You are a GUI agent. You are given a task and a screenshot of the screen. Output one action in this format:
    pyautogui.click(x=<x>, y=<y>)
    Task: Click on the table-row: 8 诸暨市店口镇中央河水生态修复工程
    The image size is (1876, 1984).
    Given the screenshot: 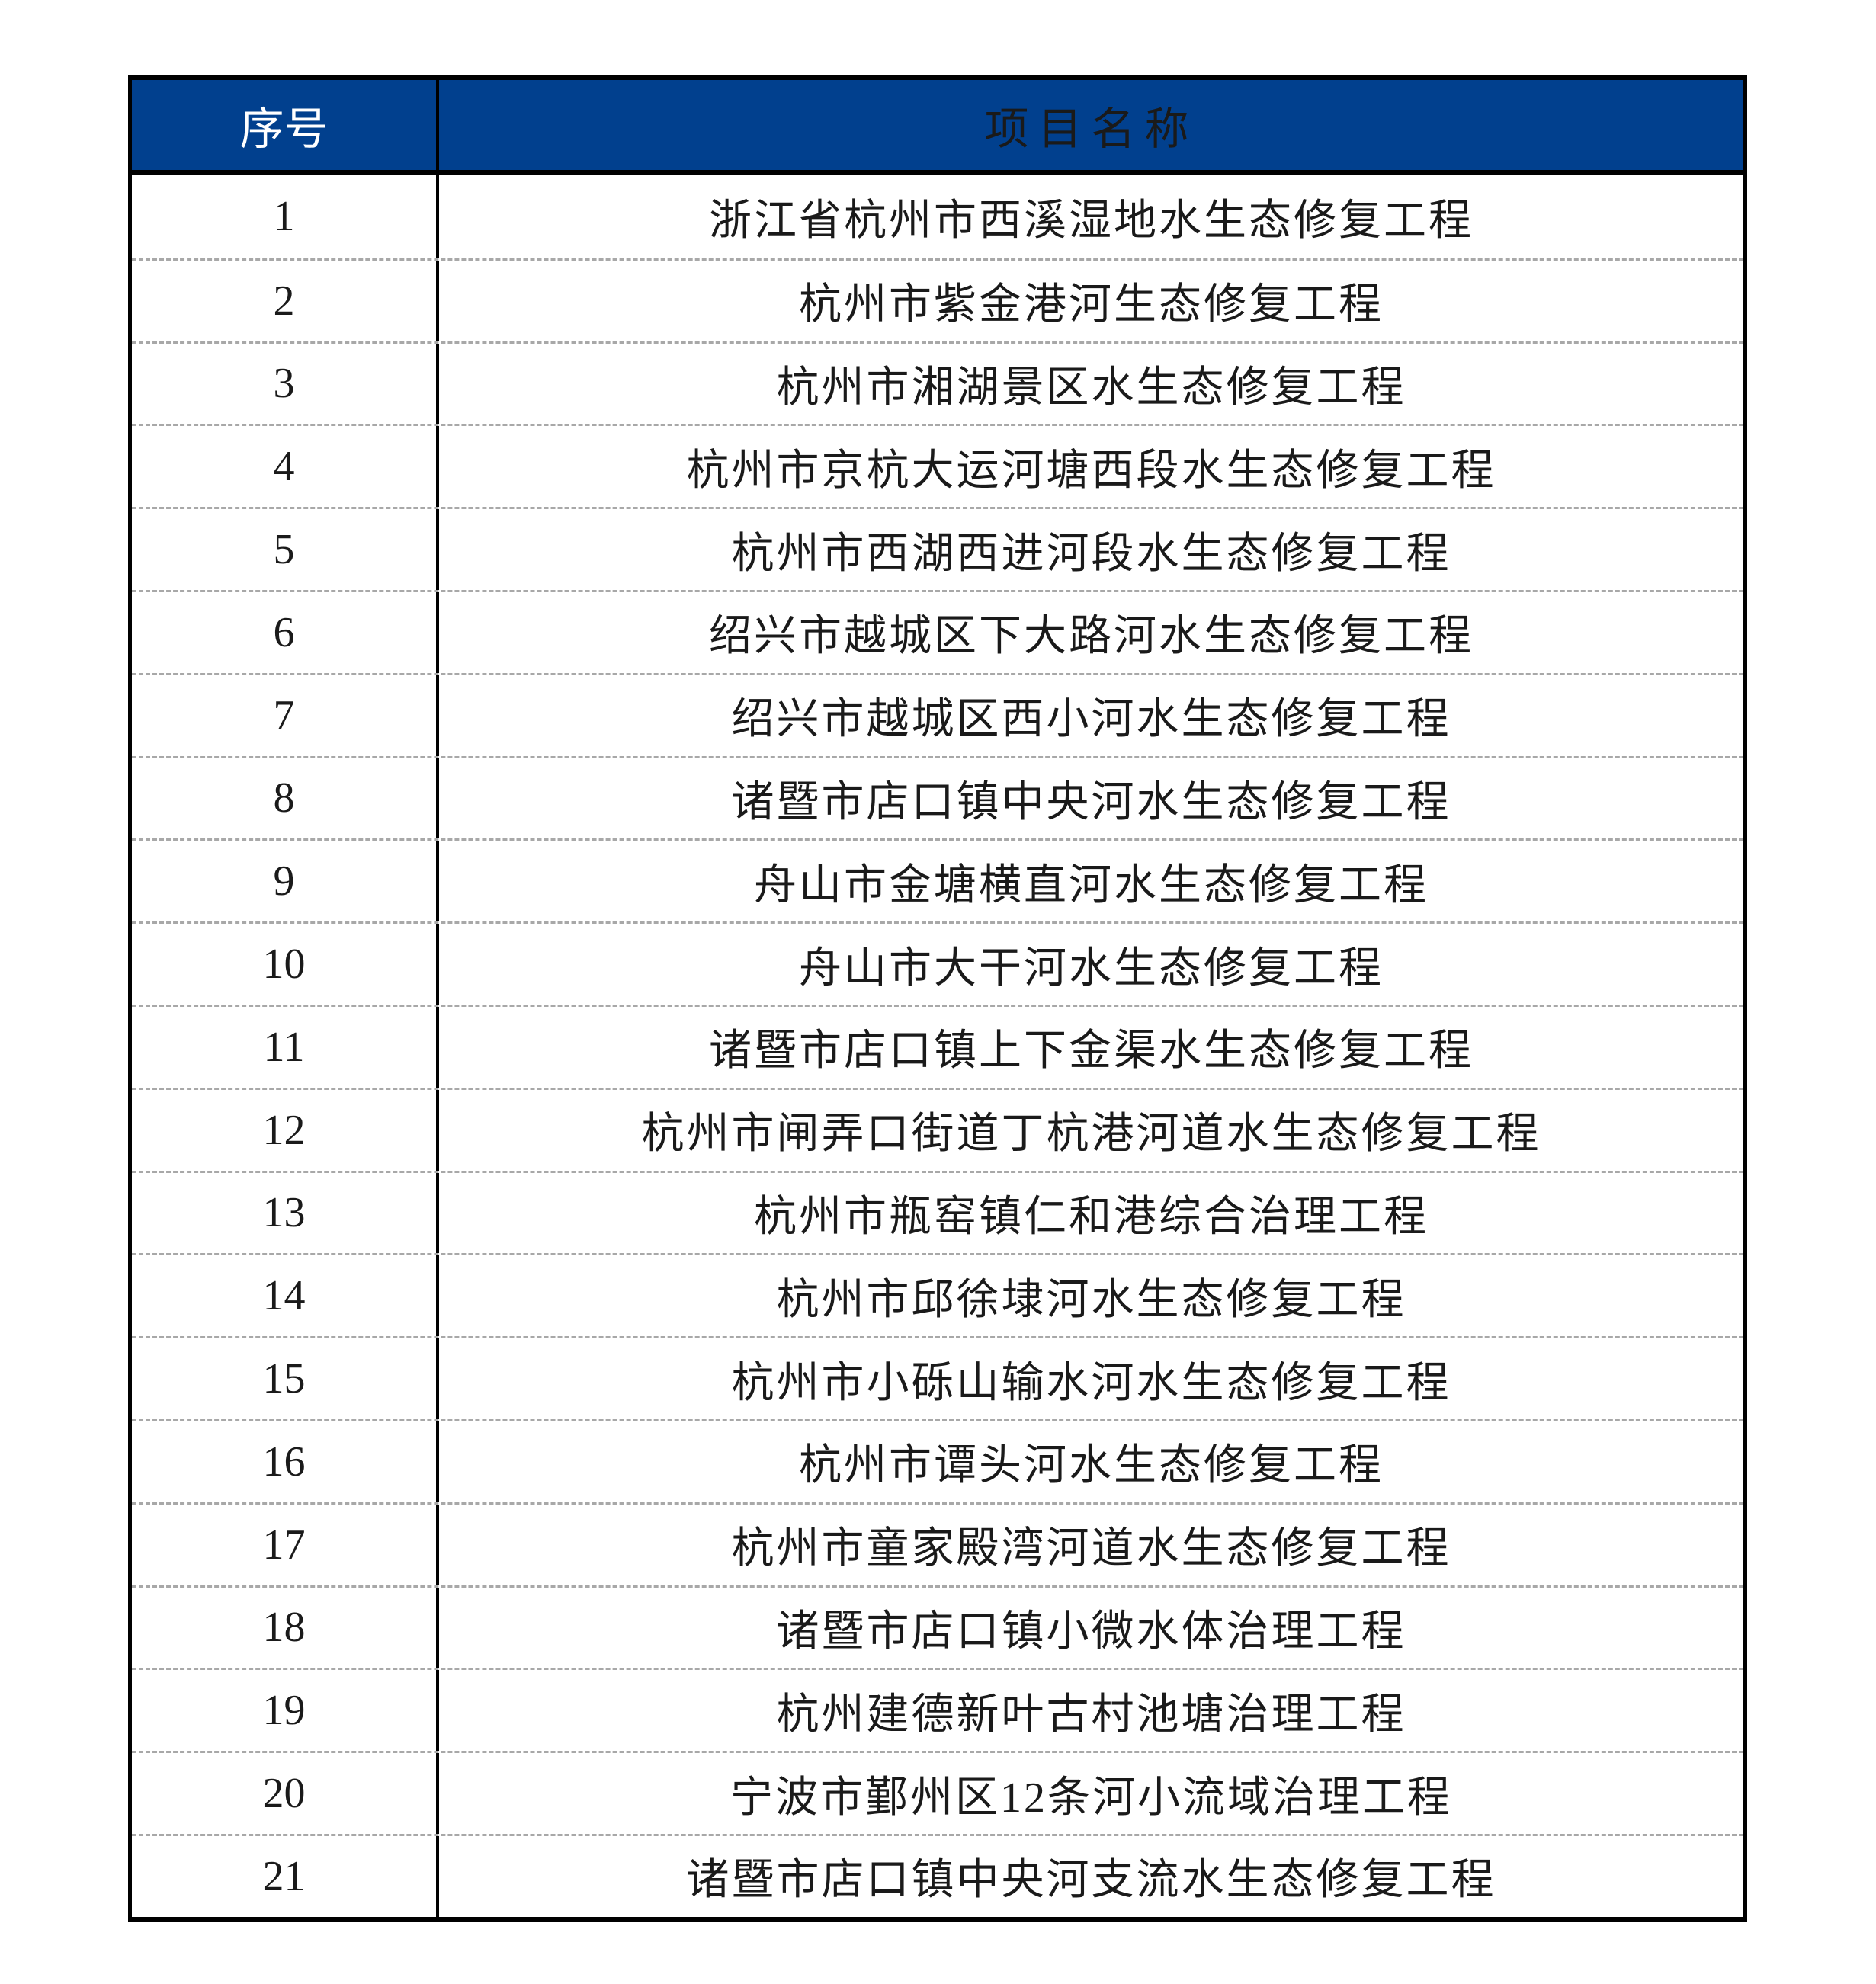 What is the action you would take?
    pyautogui.click(x=937, y=797)
    